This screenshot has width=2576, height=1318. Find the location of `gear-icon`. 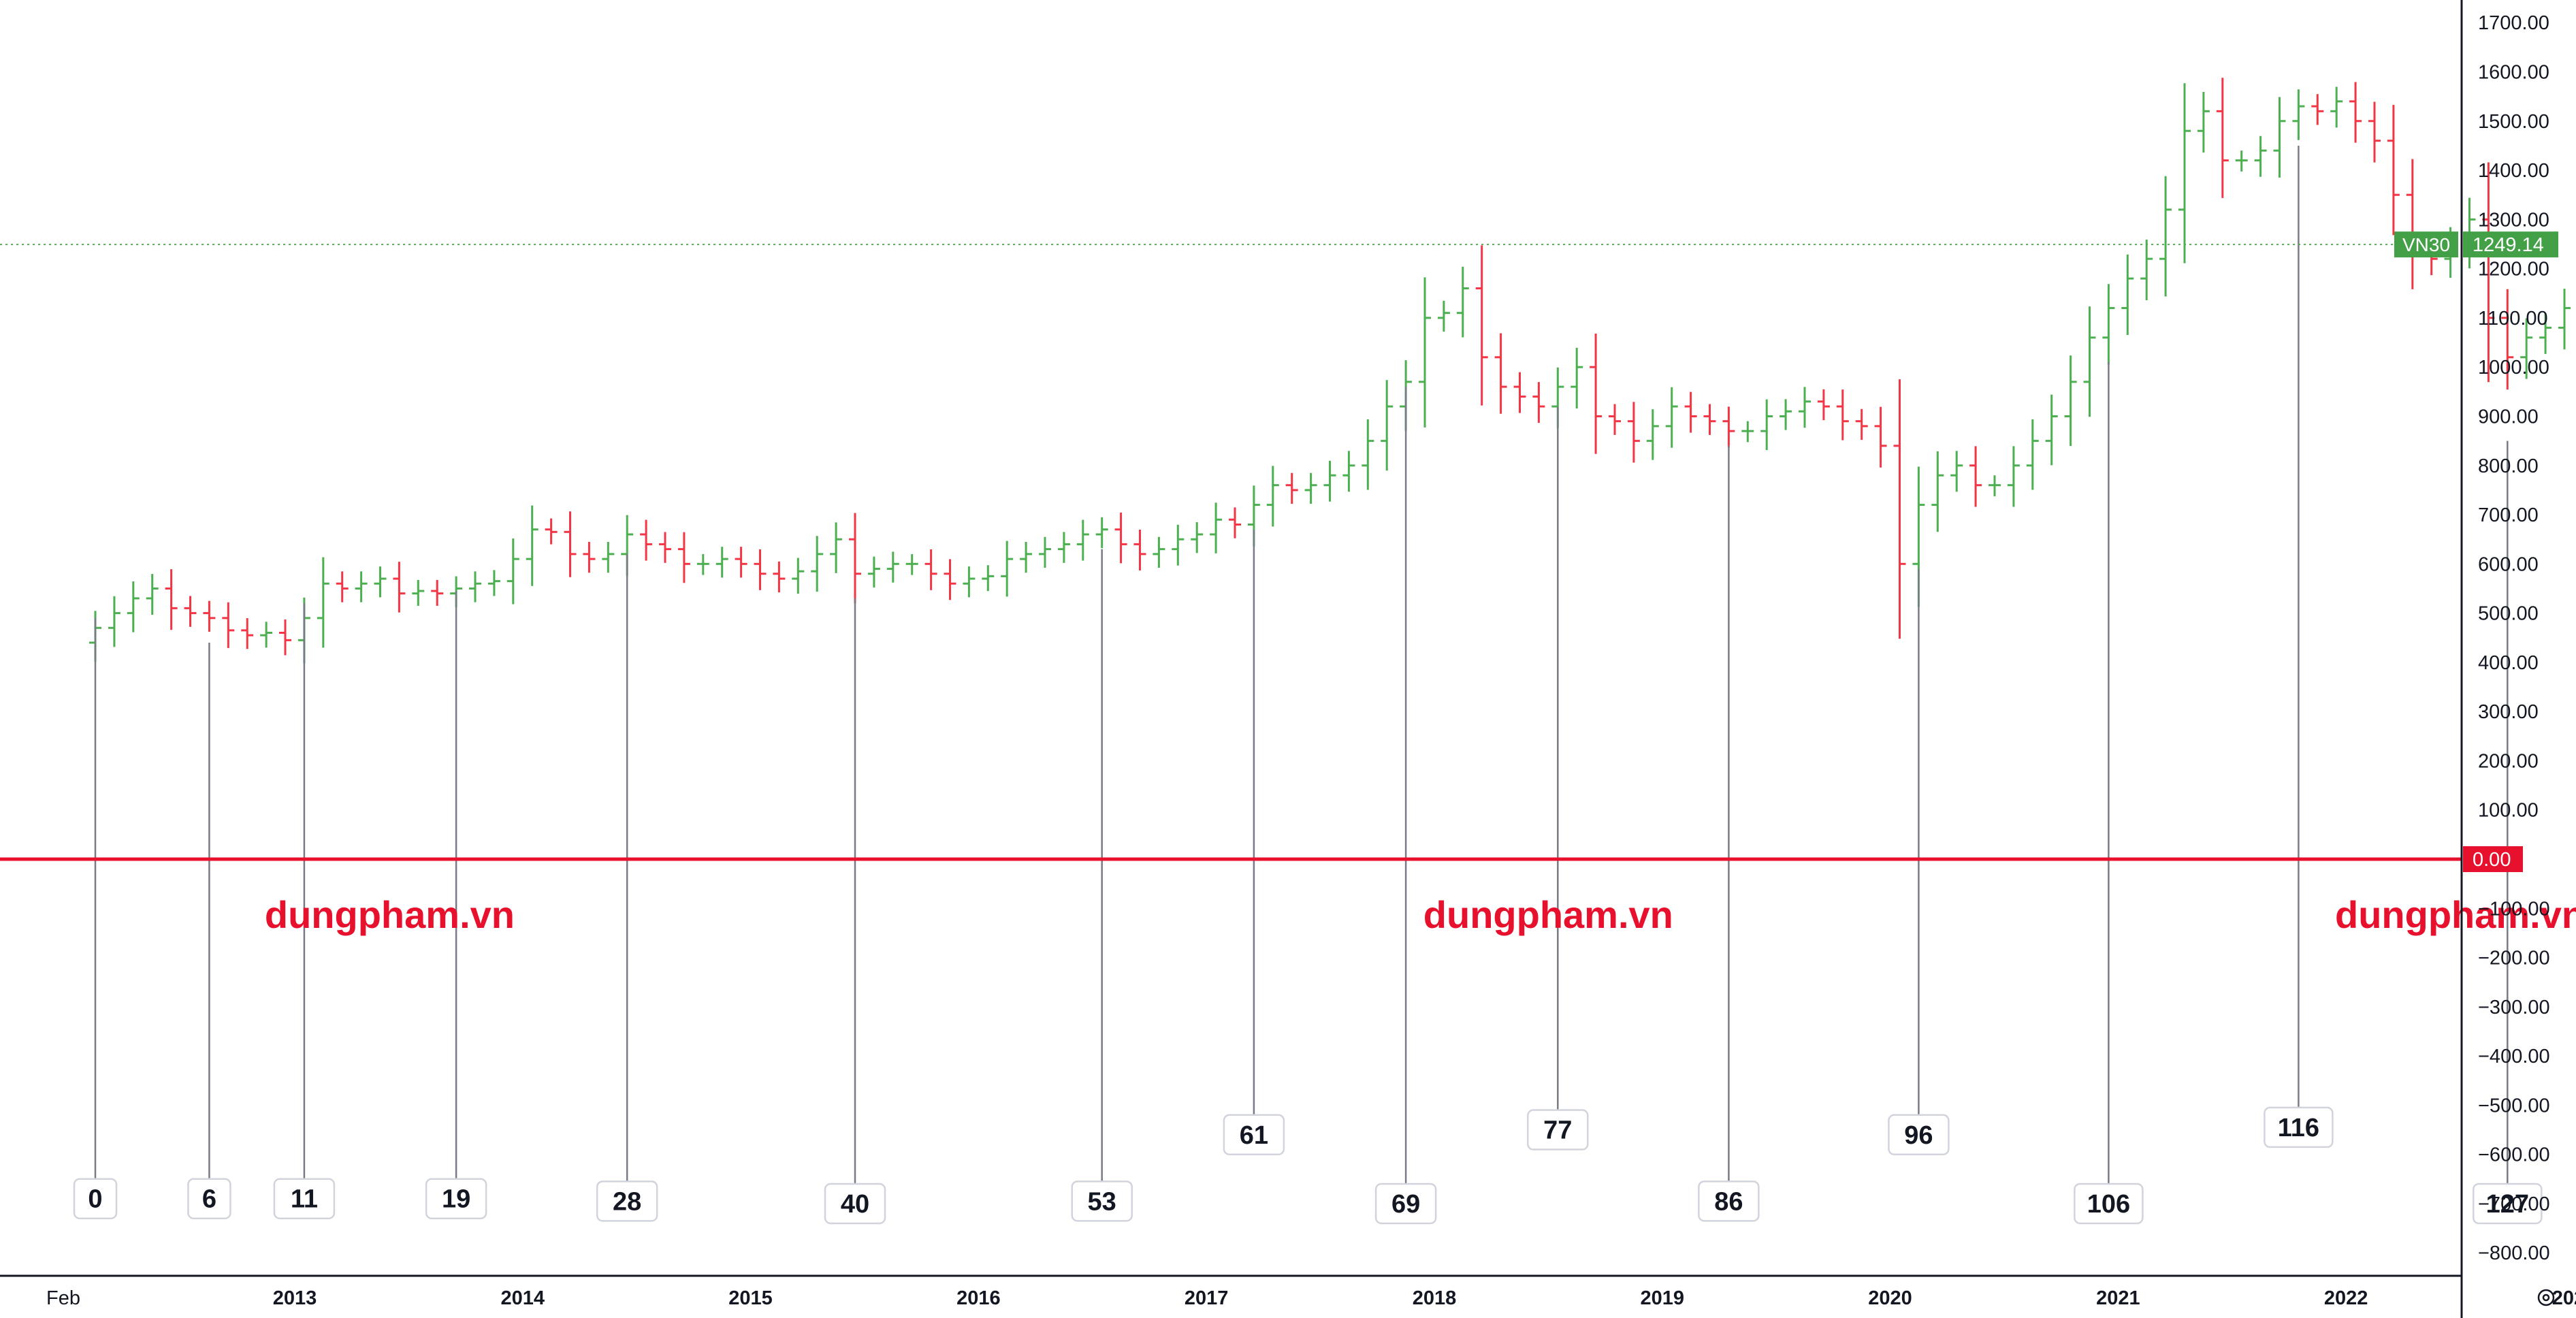

gear-icon is located at coordinates (2546, 1297).